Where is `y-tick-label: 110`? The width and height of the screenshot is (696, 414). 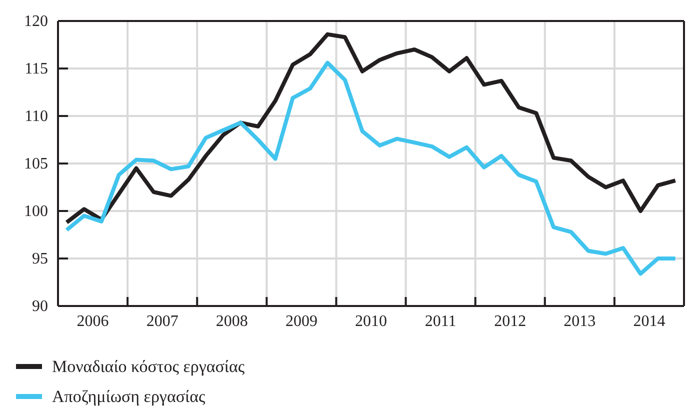
y-tick-label: 110 is located at coordinates (36, 116).